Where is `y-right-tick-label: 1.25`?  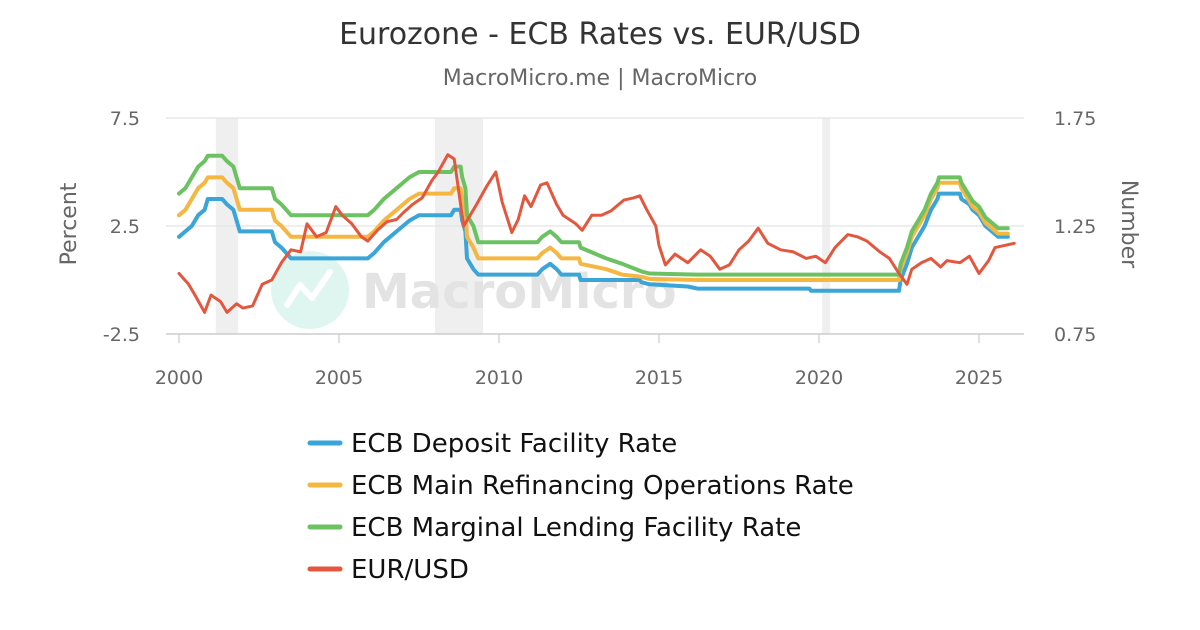 y-right-tick-label: 1.25 is located at coordinates (1075, 227).